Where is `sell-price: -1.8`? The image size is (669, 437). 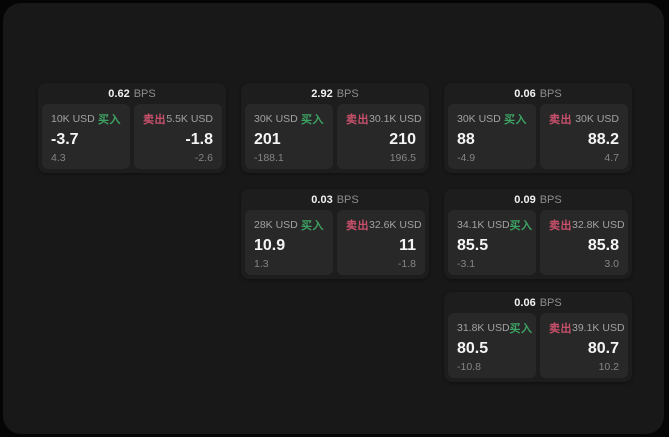
sell-price: -1.8 is located at coordinates (199, 139).